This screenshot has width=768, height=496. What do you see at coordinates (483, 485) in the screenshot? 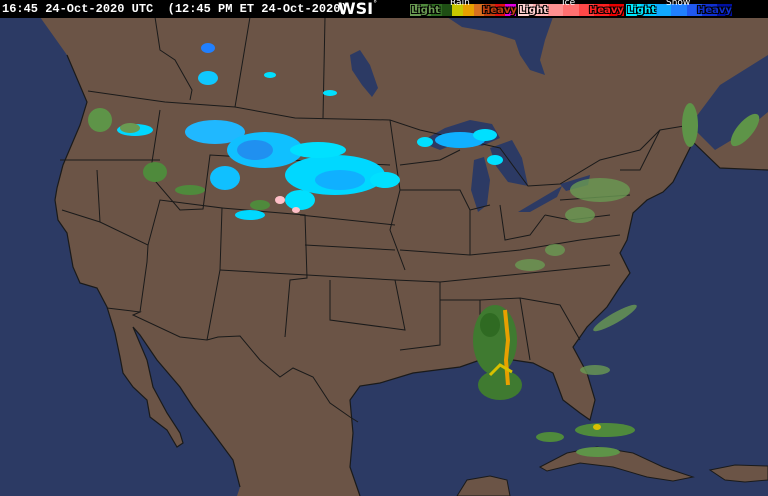
I see `yucatan` at bounding box center [483, 485].